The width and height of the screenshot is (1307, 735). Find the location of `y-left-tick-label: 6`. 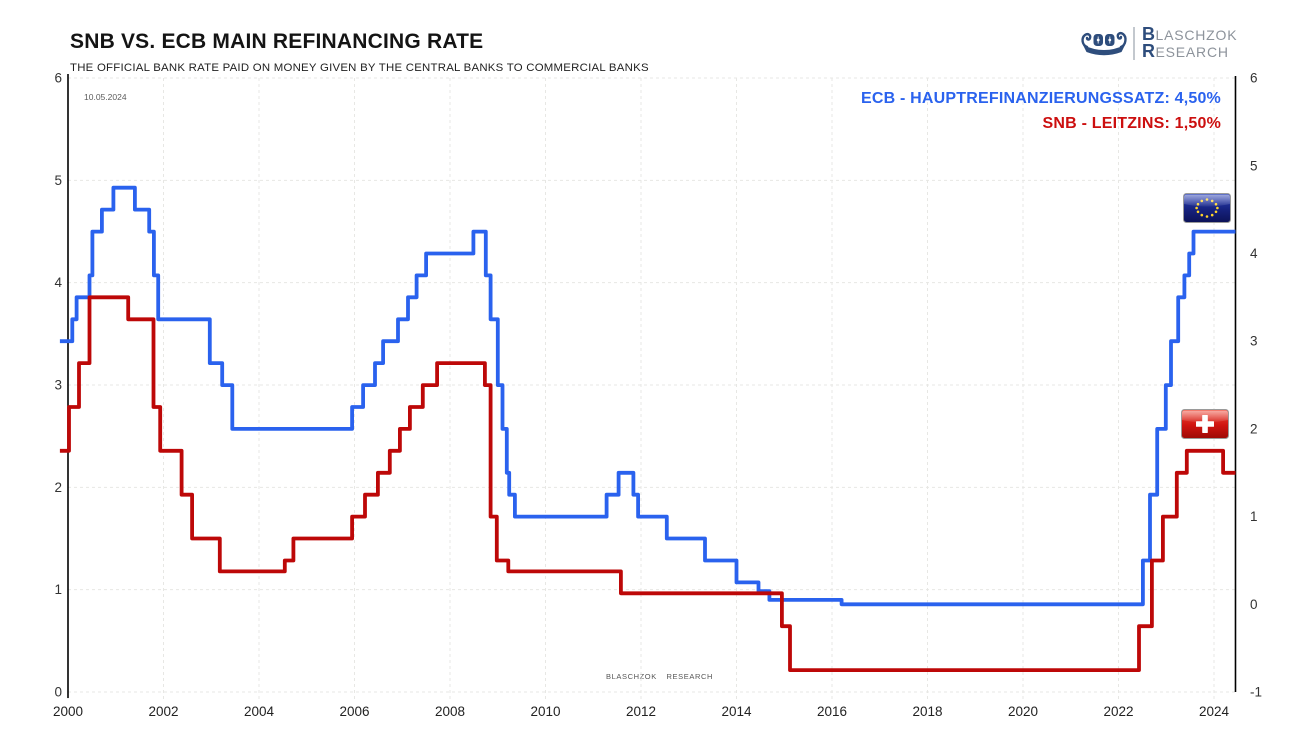

y-left-tick-label: 6 is located at coordinates (58, 78).